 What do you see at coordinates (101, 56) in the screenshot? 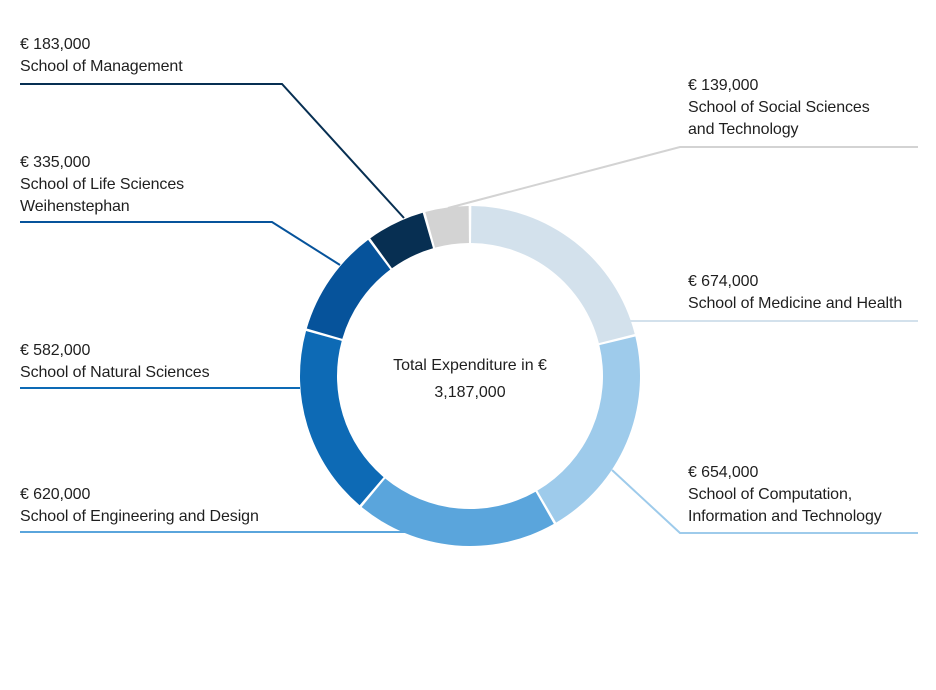
I see `slice-label: € 183,000 School of Management` at bounding box center [101, 56].